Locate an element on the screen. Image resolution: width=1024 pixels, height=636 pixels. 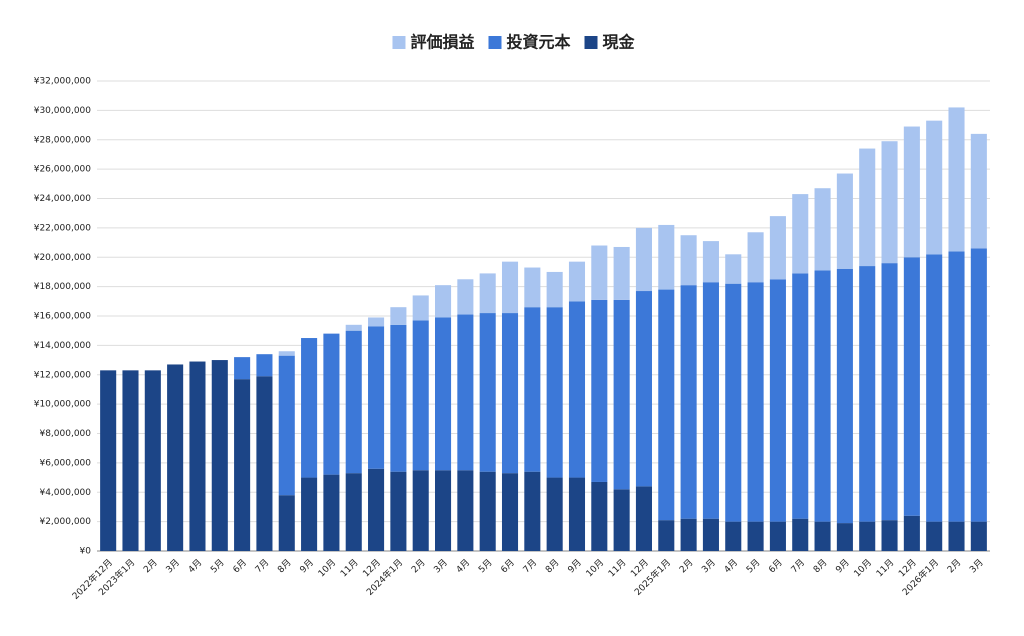
y-tick-label: ¥12,000,000 is located at coordinates (63, 375).